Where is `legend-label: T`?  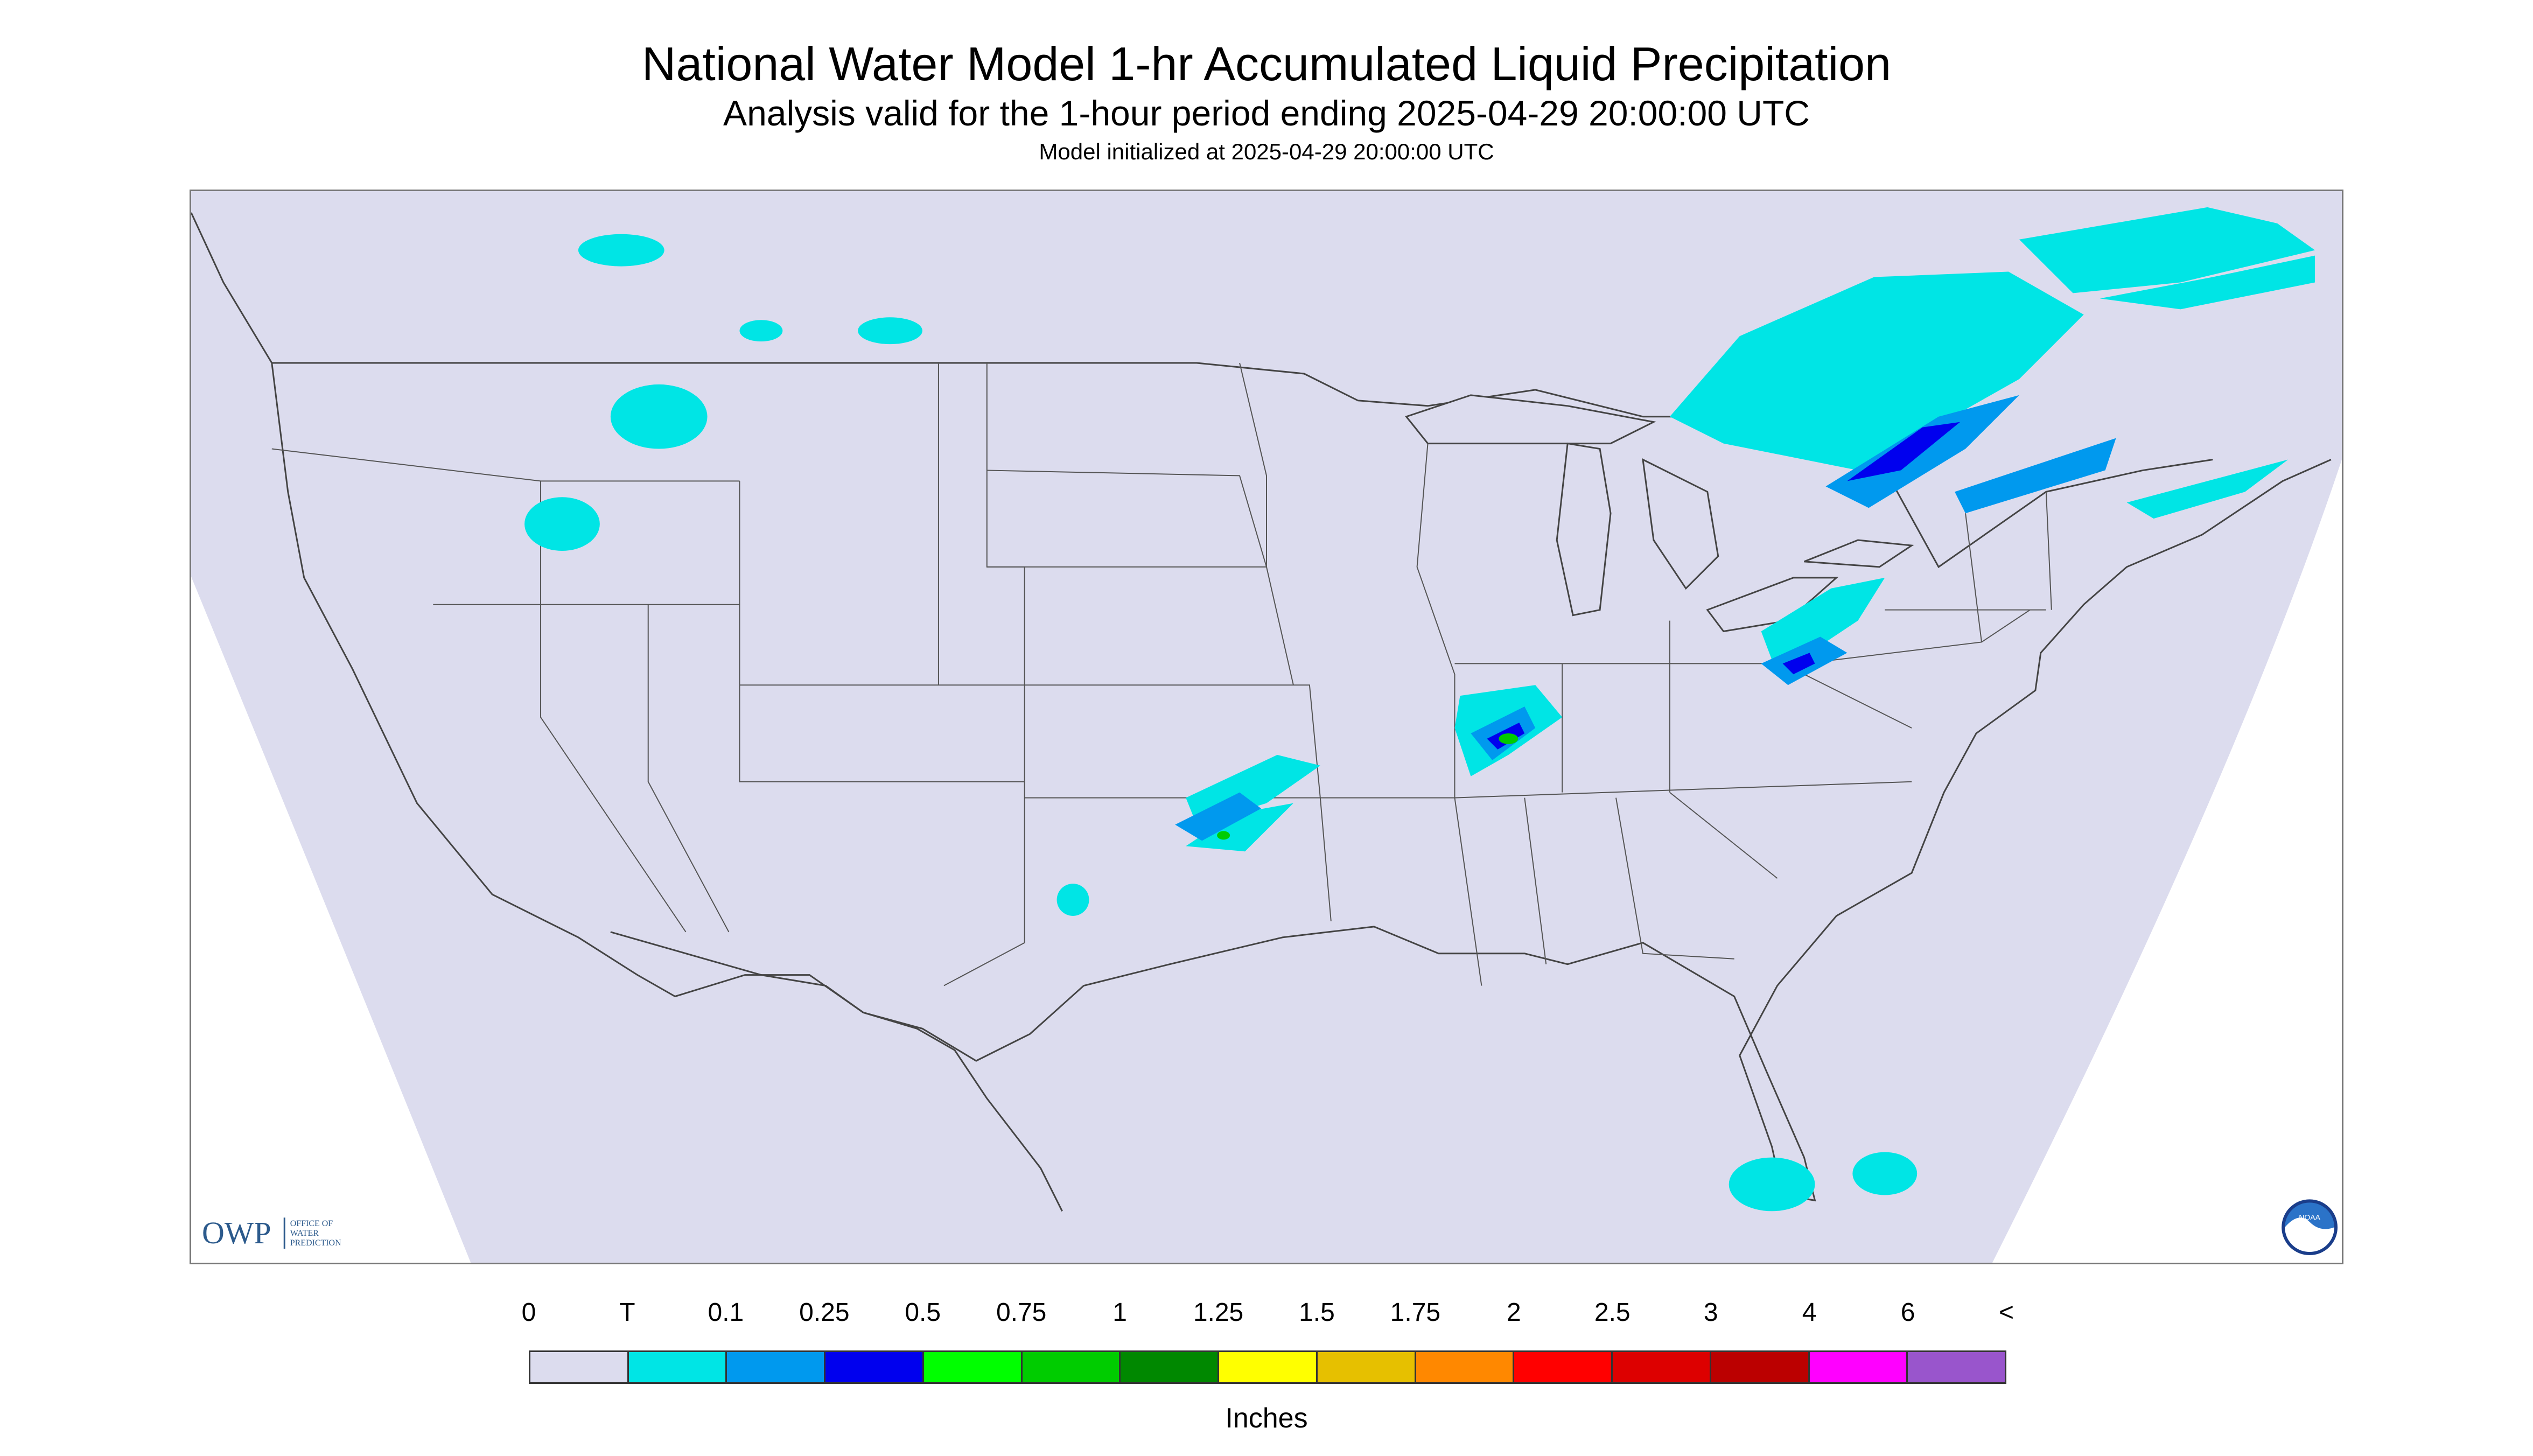 legend-label: T is located at coordinates (627, 1312).